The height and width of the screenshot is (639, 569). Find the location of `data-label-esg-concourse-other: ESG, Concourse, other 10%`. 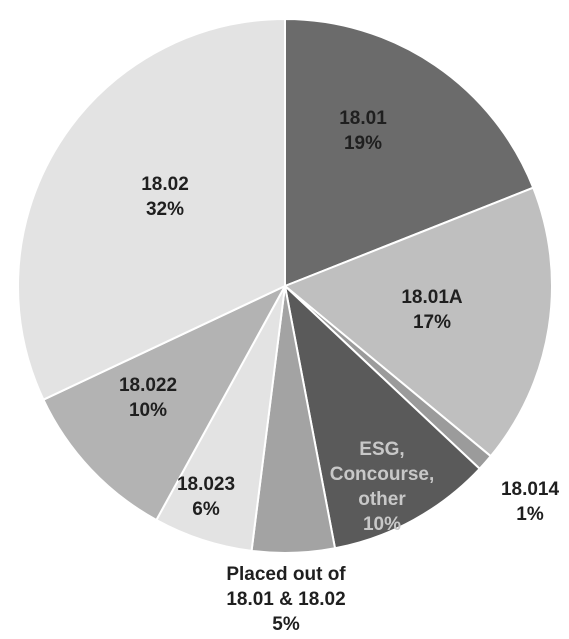

data-label-esg-concourse-other: ESG, Concourse, other 10% is located at coordinates (382, 487).